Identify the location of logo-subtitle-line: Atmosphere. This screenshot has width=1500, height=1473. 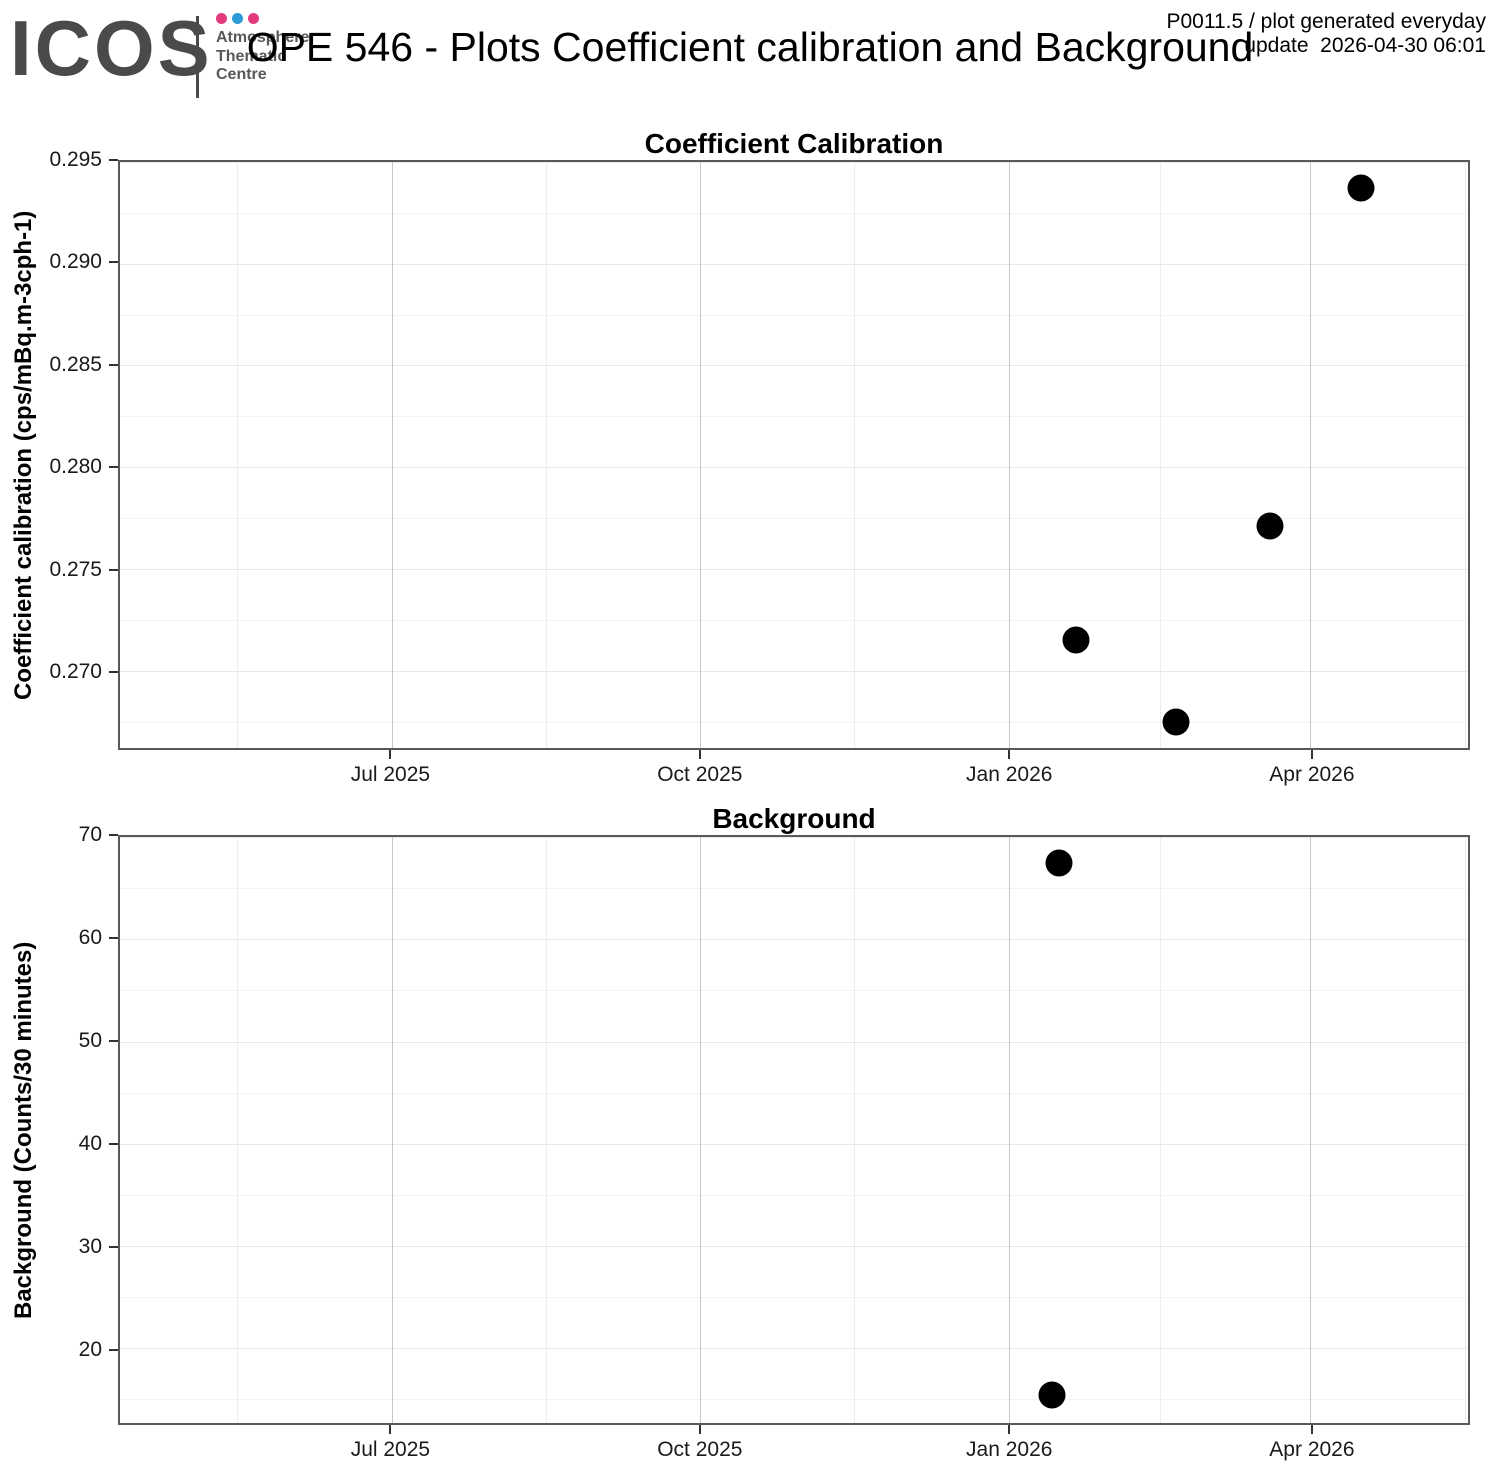
(263, 37).